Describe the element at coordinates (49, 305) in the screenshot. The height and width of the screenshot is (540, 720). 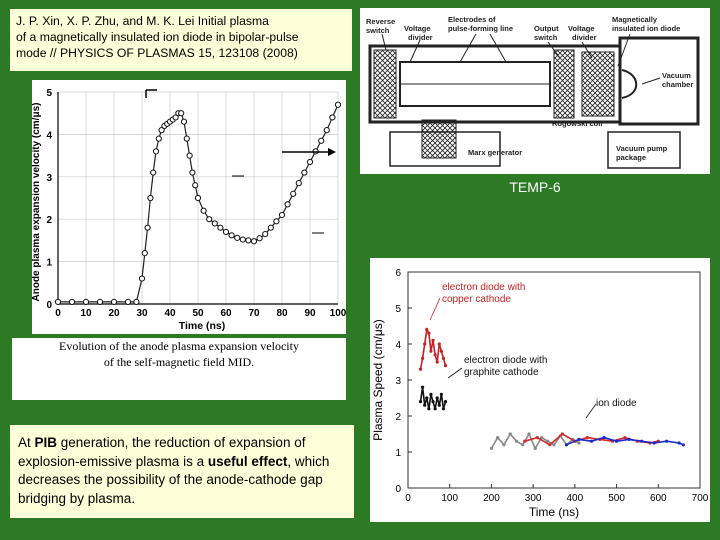
I see `chart1-y-tick: 0` at that location.